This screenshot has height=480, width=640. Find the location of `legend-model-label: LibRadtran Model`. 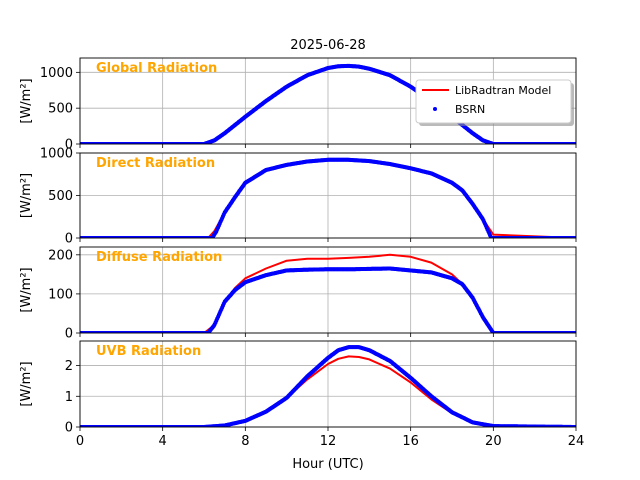

legend-model-label: LibRadtran Model is located at coordinates (503, 90).